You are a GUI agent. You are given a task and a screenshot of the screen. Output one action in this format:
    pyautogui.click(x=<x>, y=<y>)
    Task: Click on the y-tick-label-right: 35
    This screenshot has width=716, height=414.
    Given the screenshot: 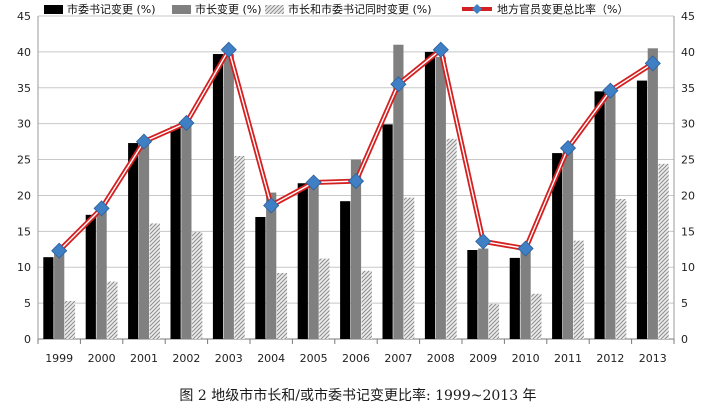 What is the action you would take?
    pyautogui.click(x=688, y=88)
    